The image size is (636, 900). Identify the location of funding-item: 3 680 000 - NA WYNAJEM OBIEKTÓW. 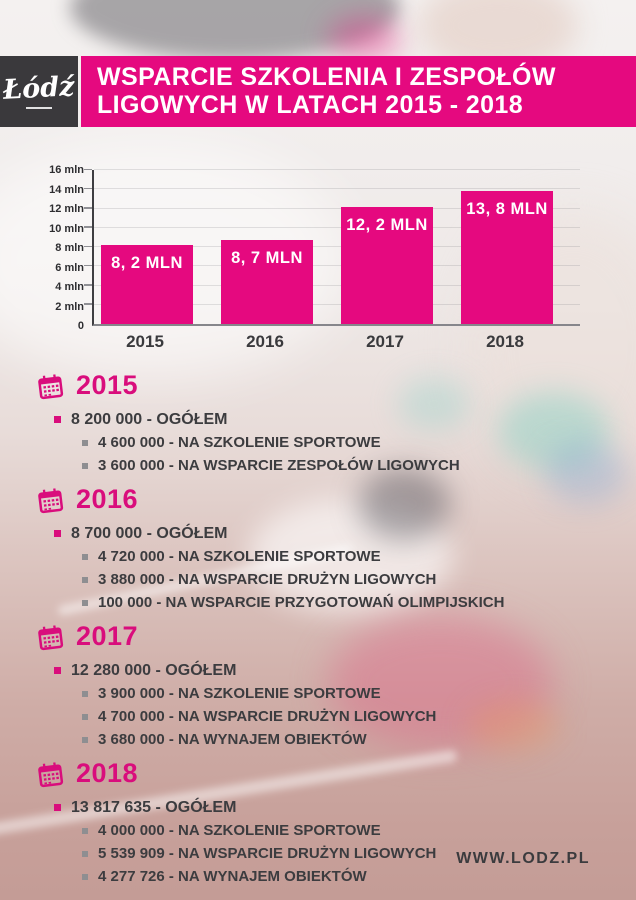
(320, 739).